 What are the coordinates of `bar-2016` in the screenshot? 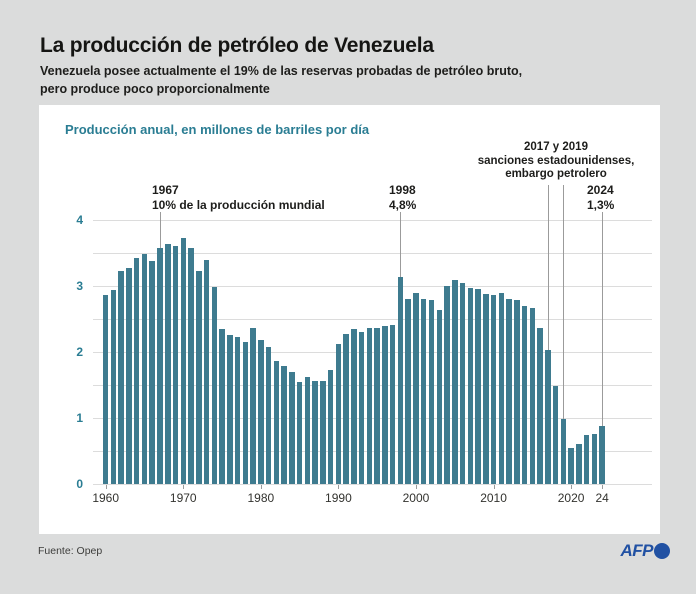 It's located at (540, 405).